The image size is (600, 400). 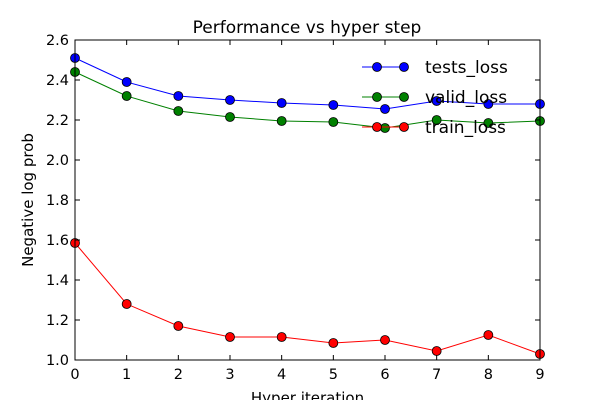 I want to click on y-tick-label: 2.6, so click(x=57, y=41).